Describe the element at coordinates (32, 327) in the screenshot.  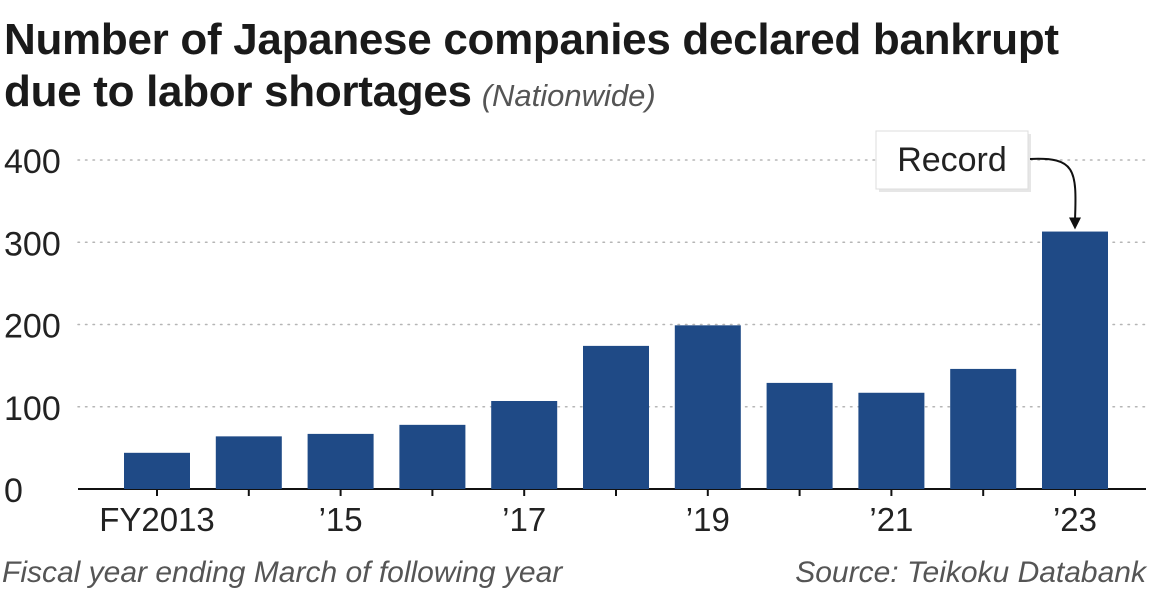
I see `y-tick-label-200: 200` at that location.